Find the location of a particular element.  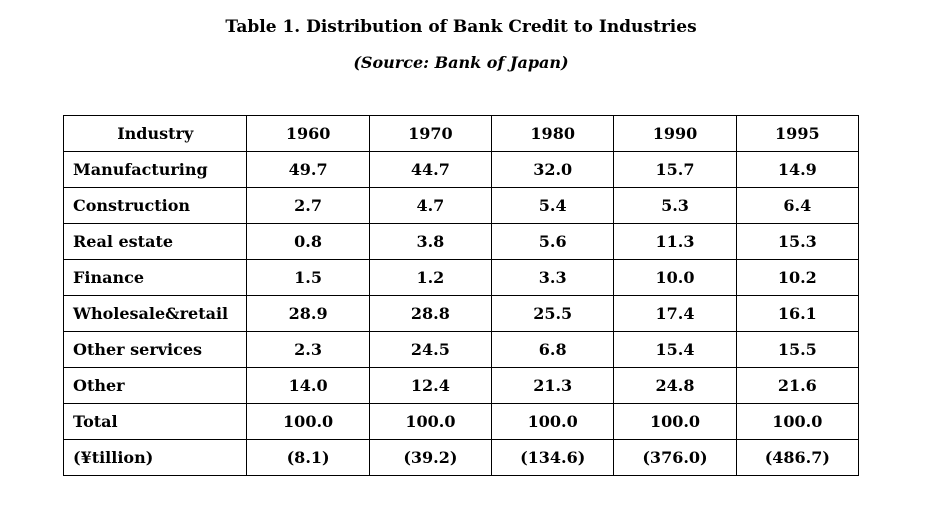

table-row: Real estate 0.8 3.8 5.6 11.3 15.3 is located at coordinates (461, 241).